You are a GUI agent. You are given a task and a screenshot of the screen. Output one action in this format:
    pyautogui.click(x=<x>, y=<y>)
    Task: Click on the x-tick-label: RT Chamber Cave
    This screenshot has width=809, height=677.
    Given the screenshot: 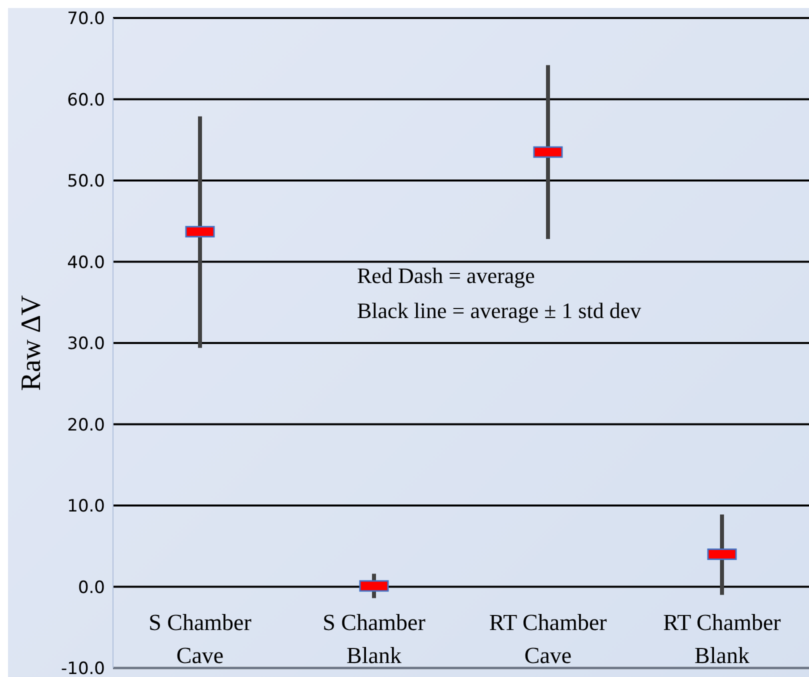 What is the action you would take?
    pyautogui.click(x=548, y=639)
    